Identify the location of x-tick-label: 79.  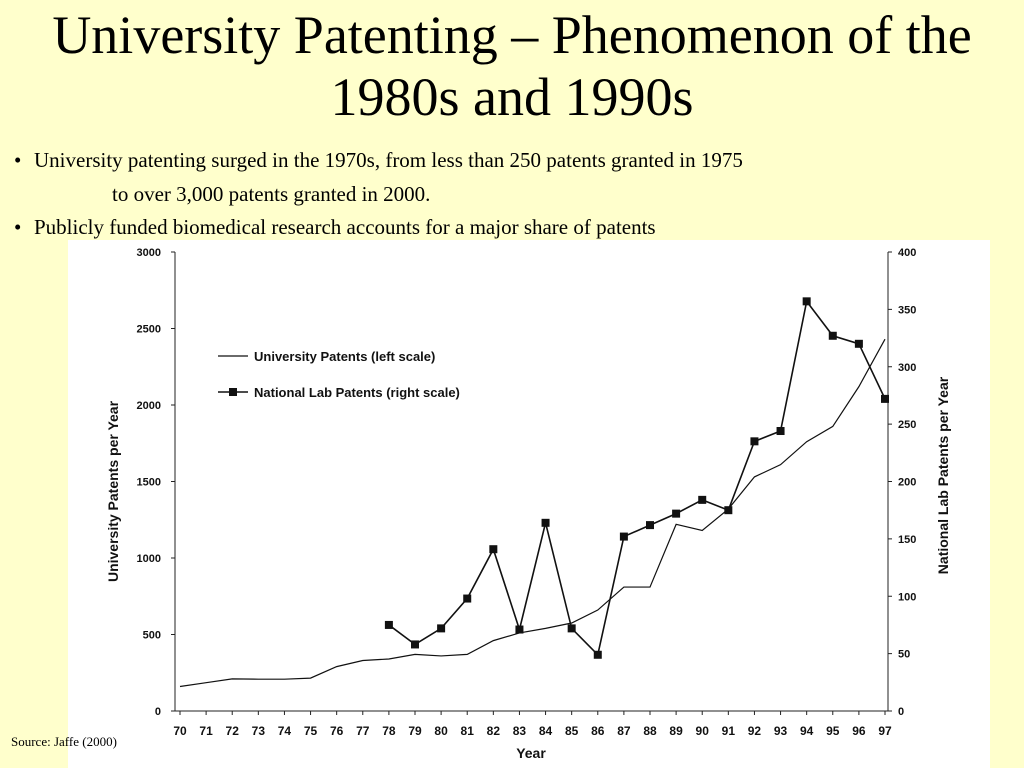
(415, 731).